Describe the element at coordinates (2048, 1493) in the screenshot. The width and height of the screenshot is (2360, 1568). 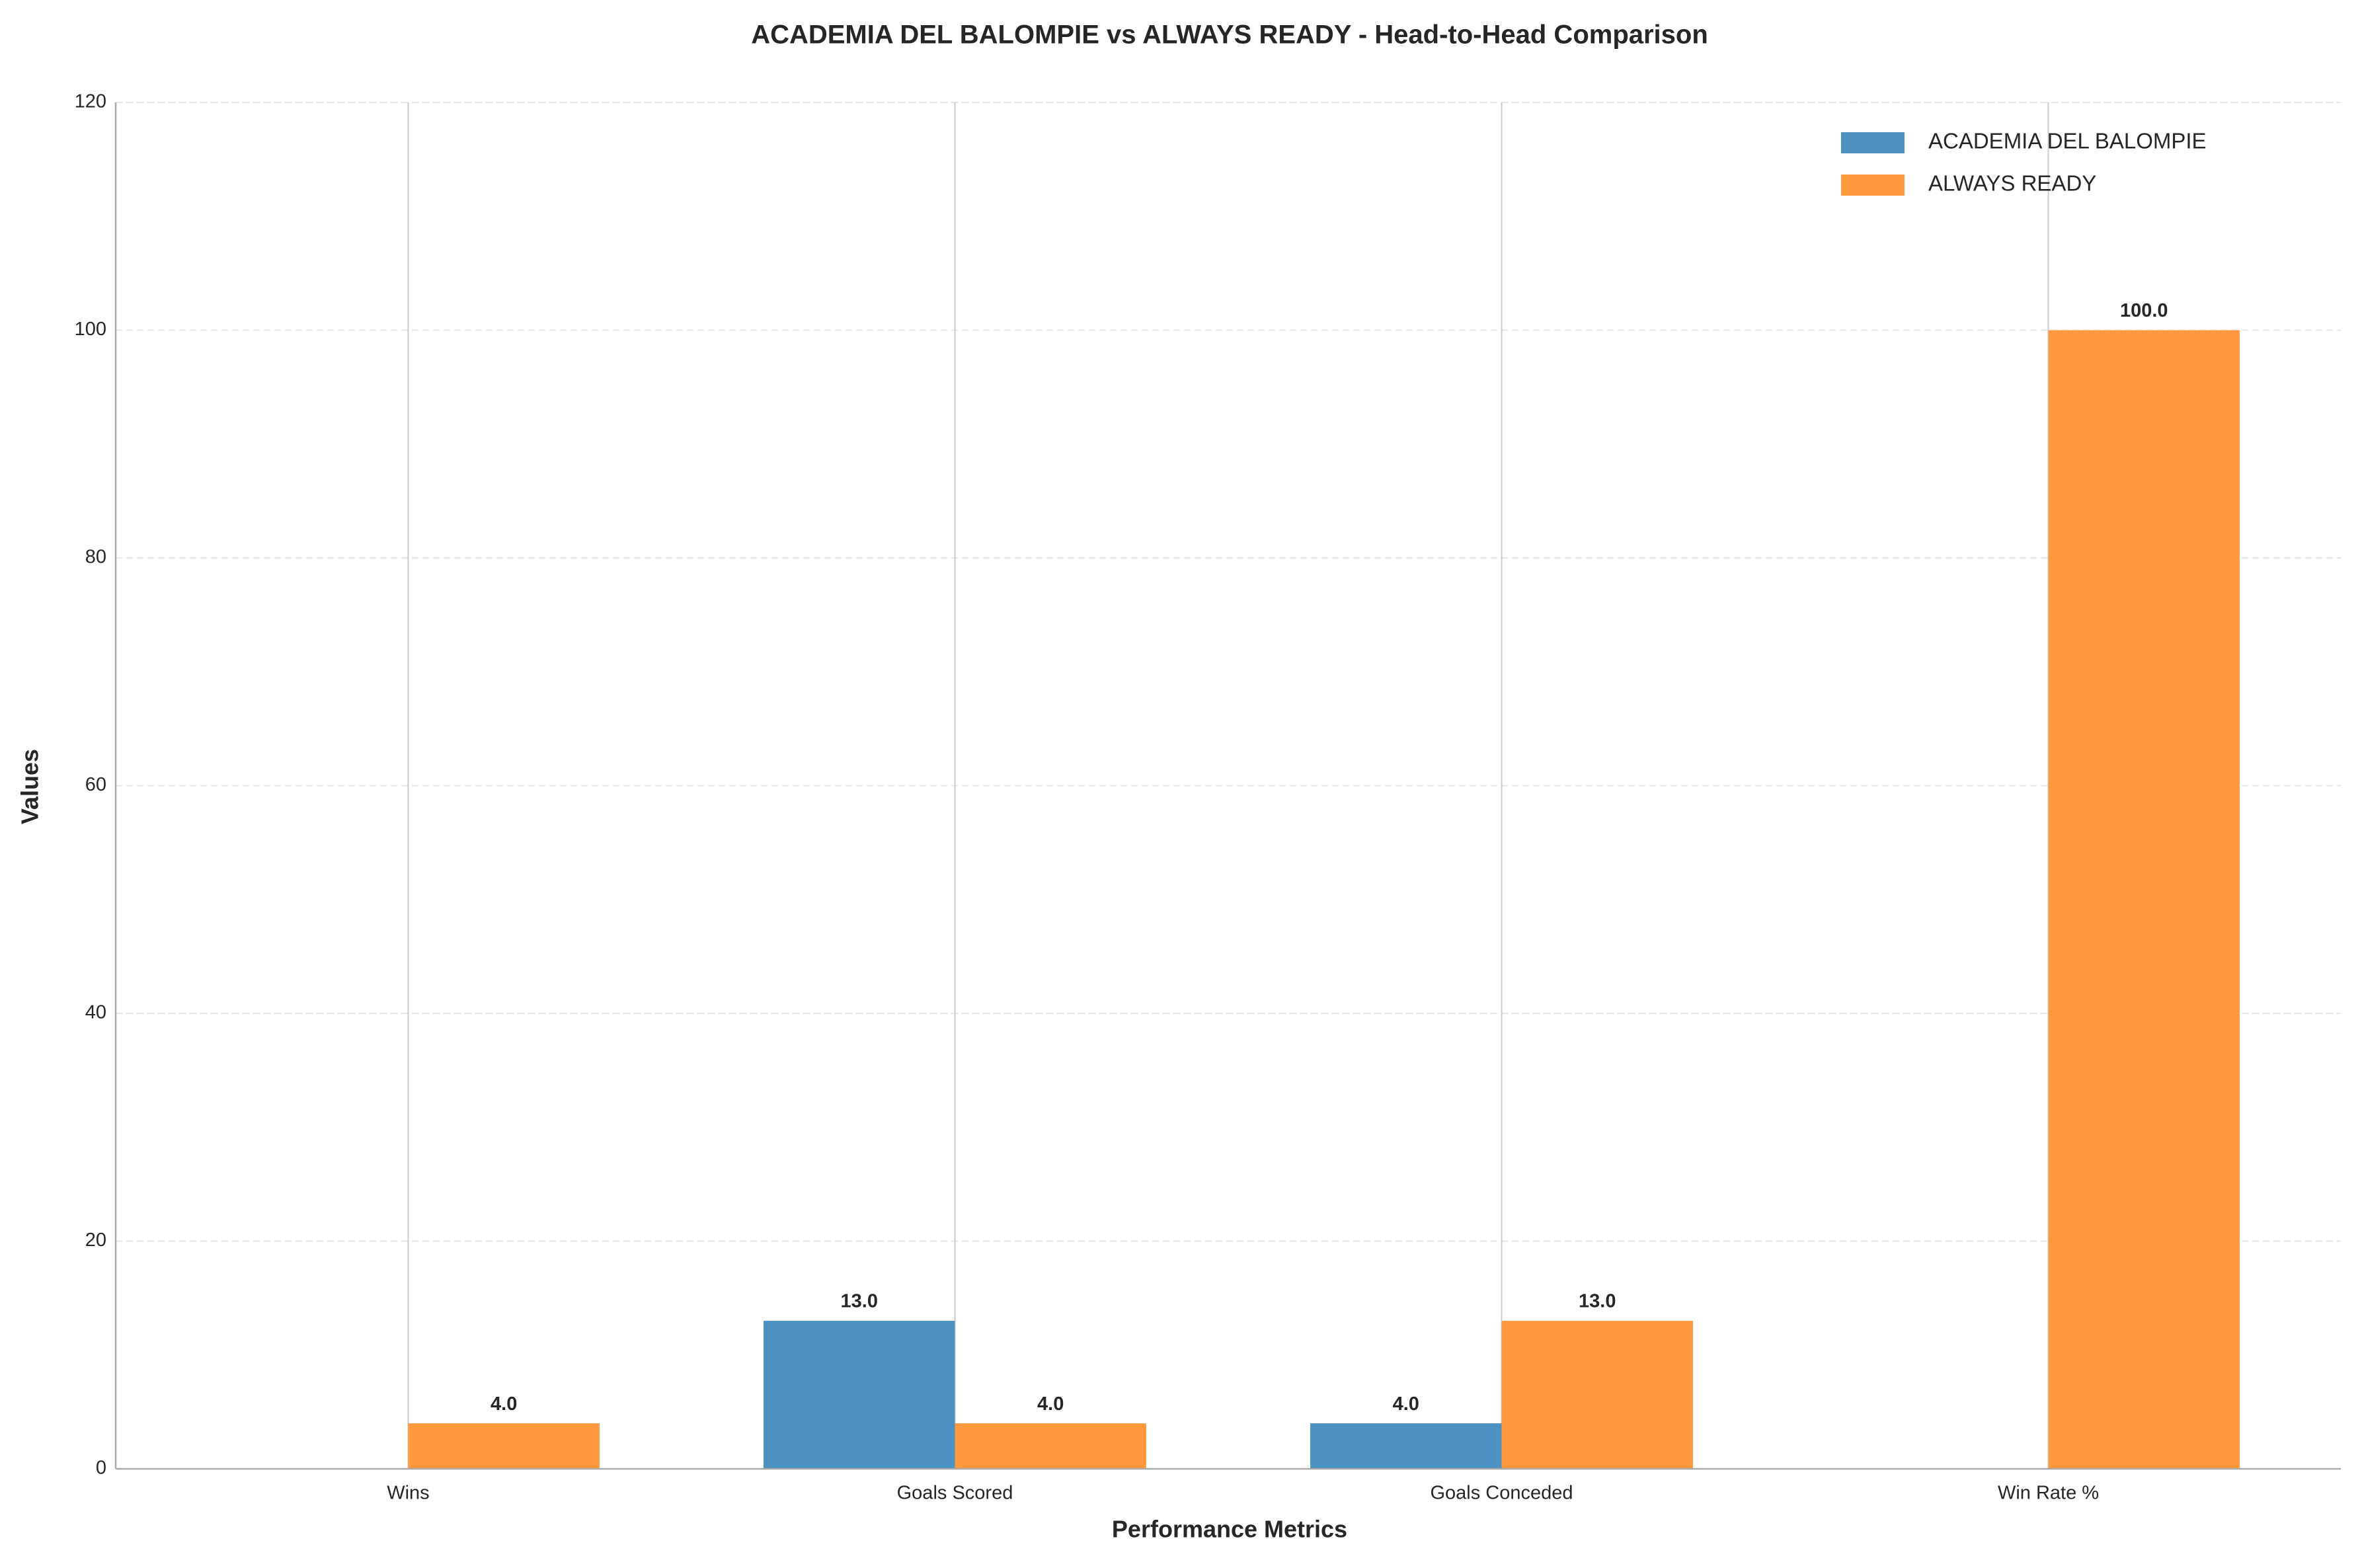
I see `x-tick-label: Win Rate %` at that location.